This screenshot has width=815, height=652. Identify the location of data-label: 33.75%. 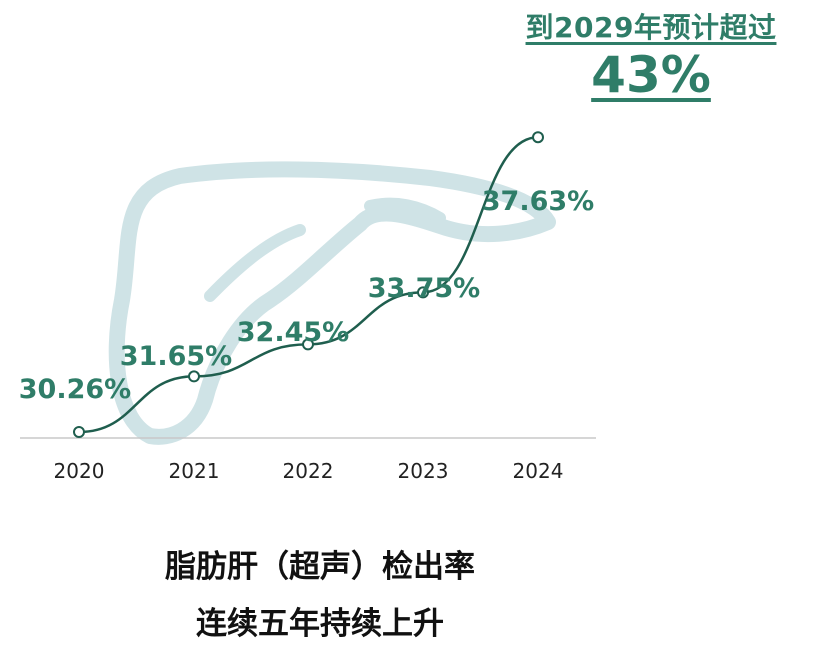
(424, 288).